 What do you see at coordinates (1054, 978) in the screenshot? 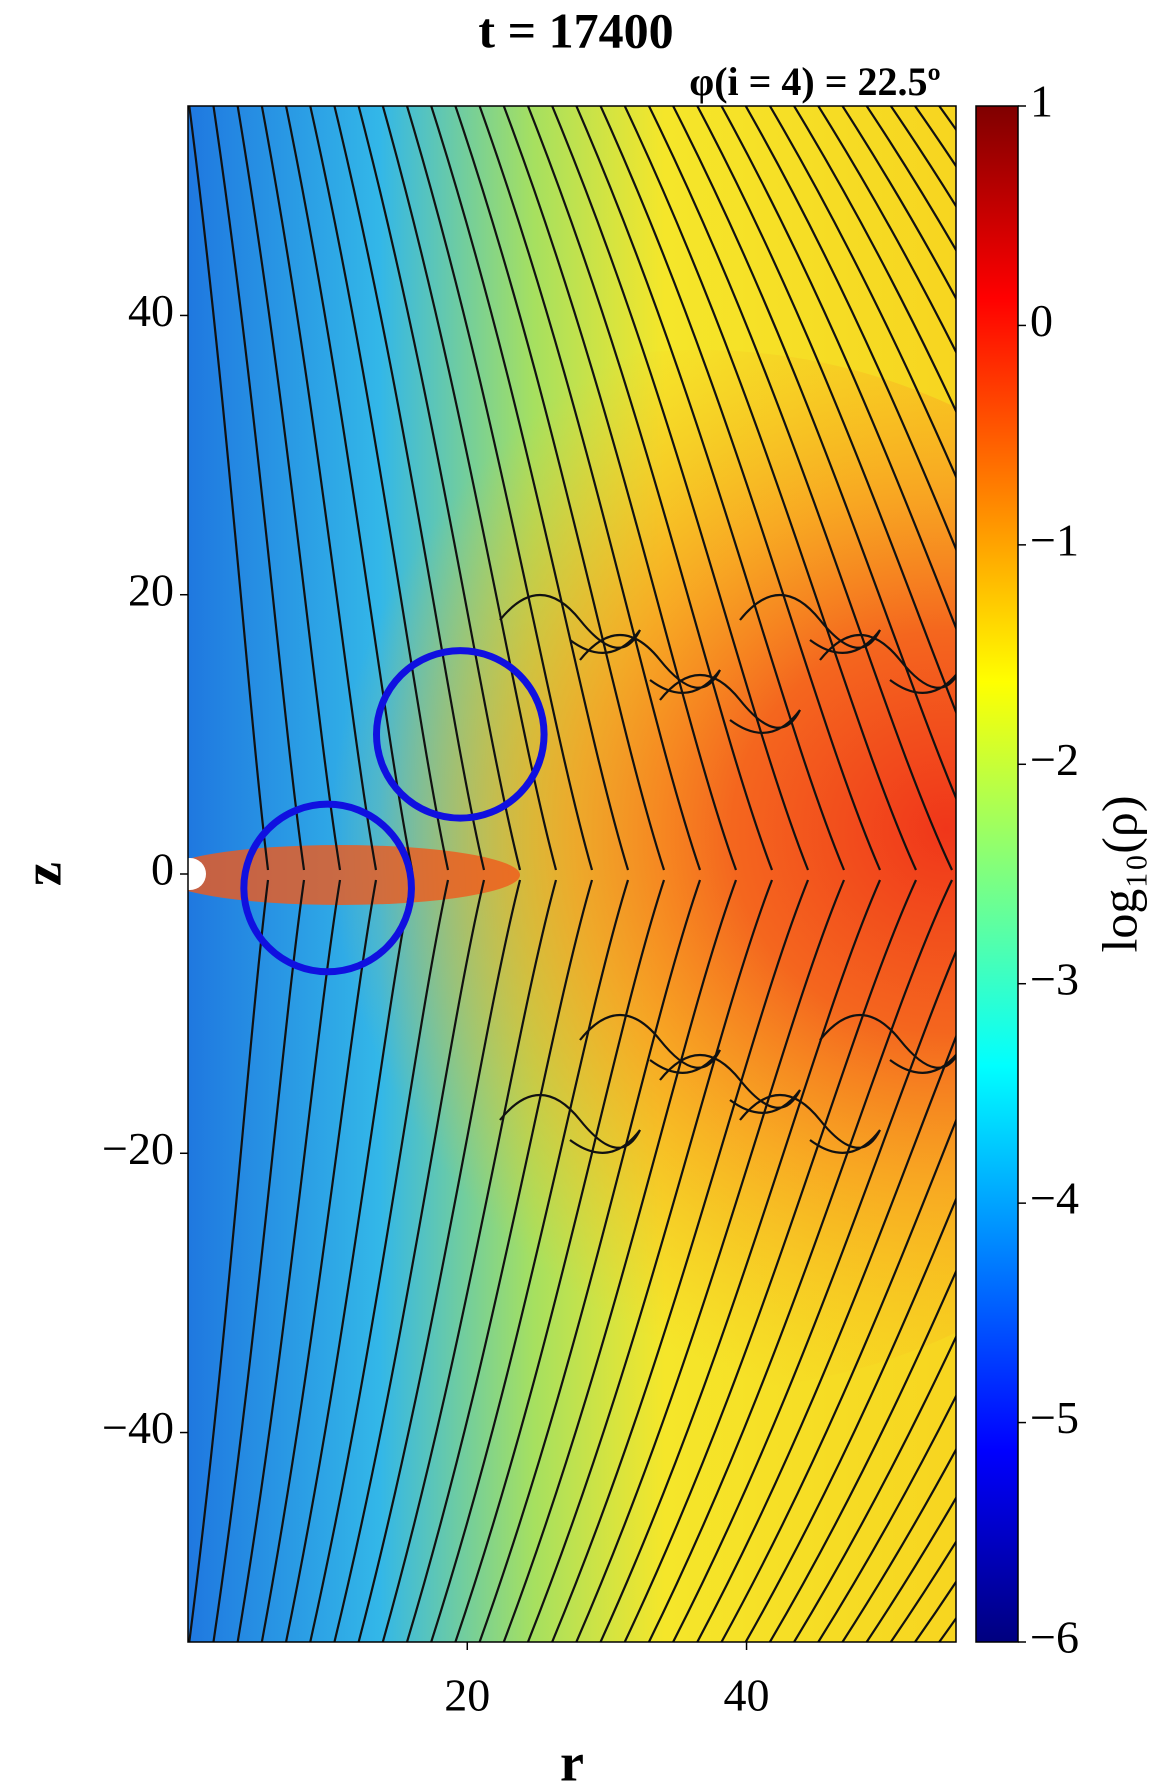
I see `colorbar-tick-label: −3` at bounding box center [1054, 978].